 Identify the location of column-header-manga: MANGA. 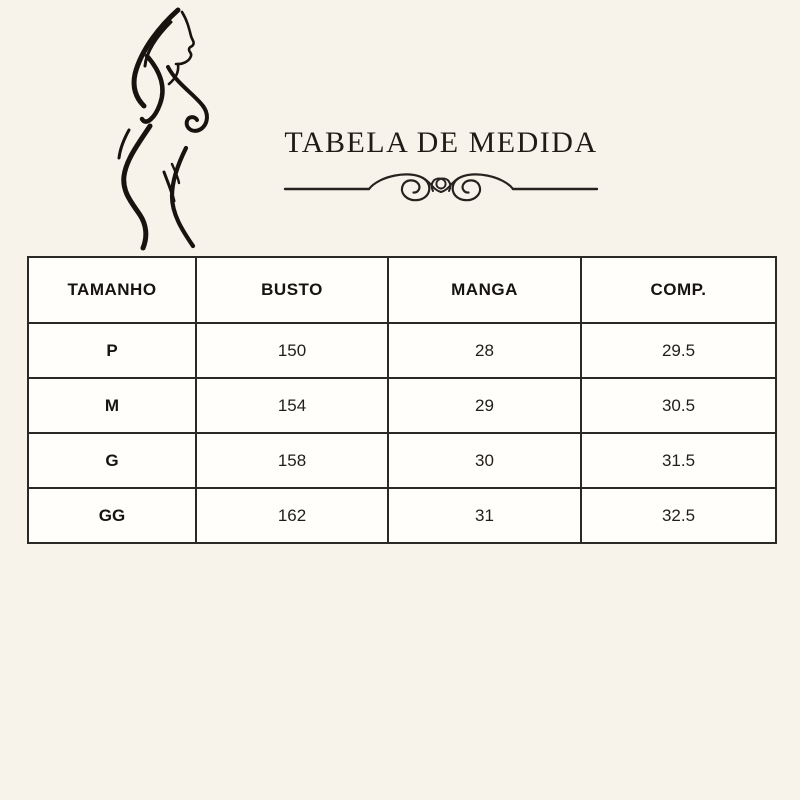
(484, 290).